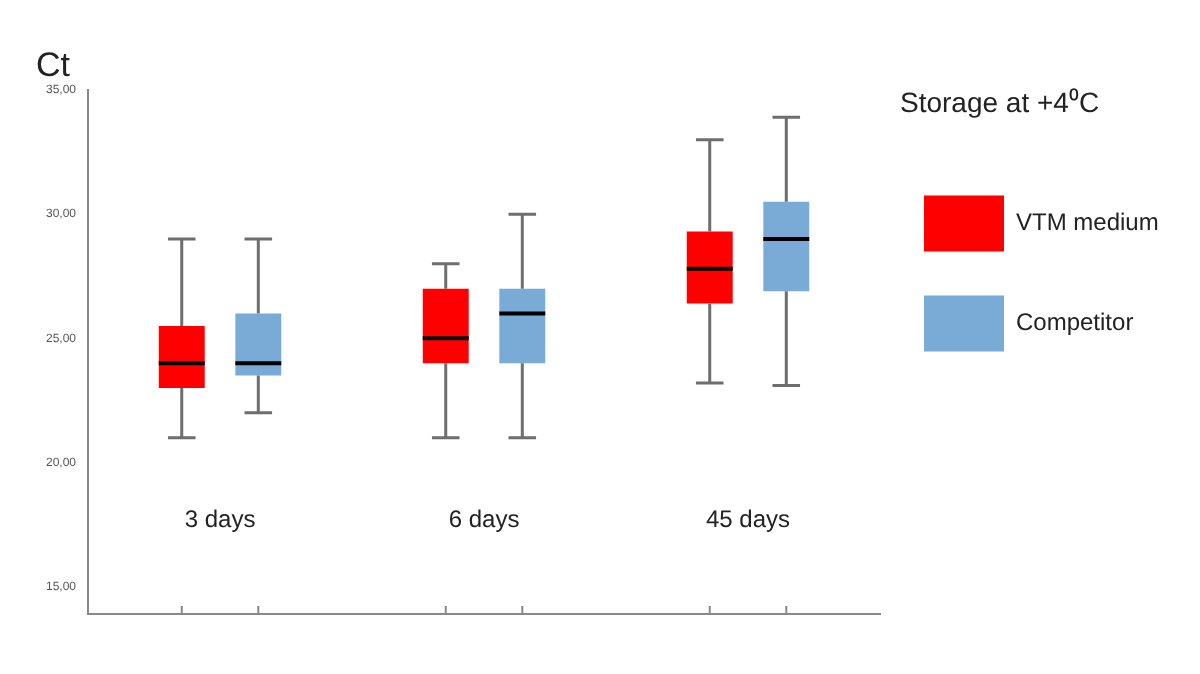 Image resolution: width=1200 pixels, height=674 pixels. Describe the element at coordinates (1000, 101) in the screenshot. I see `legend-title: Storage at +4⁰C` at that location.